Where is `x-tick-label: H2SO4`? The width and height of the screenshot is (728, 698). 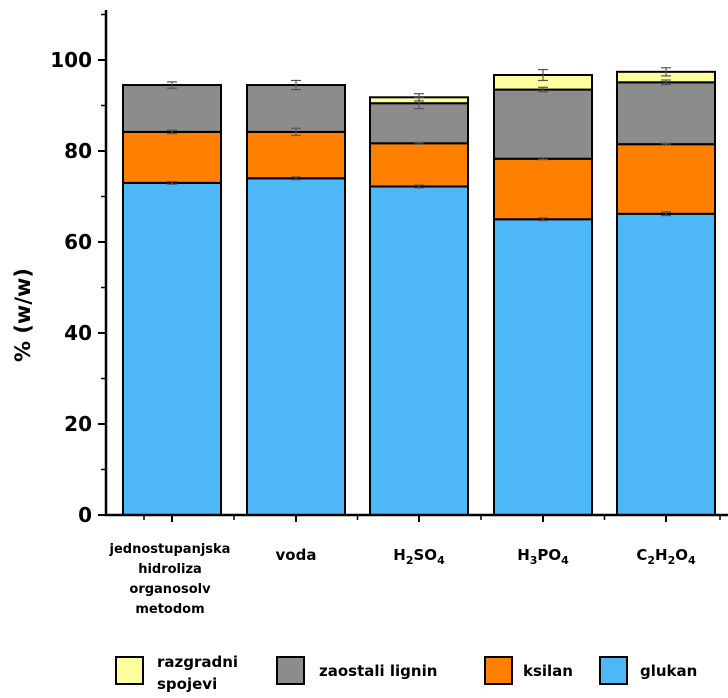 x-tick-label: H2SO4 is located at coordinates (419, 556).